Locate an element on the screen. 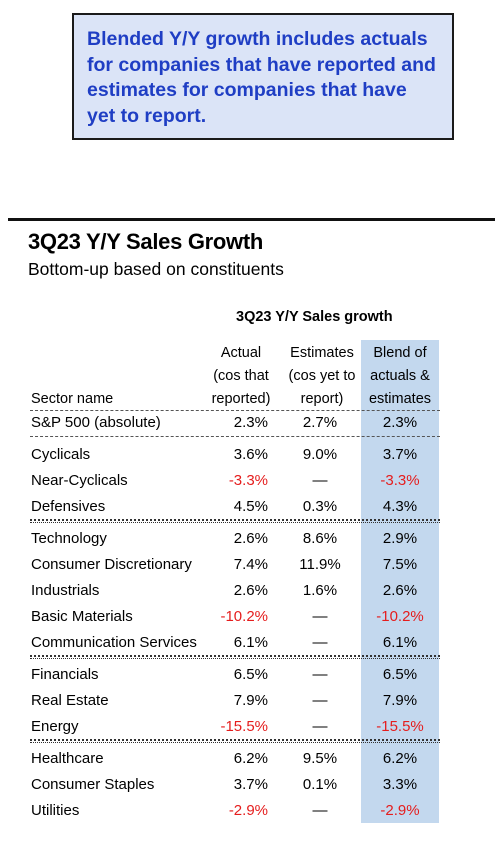 The image size is (495, 845). actual-cell: 6.1% is located at coordinates (250, 642).